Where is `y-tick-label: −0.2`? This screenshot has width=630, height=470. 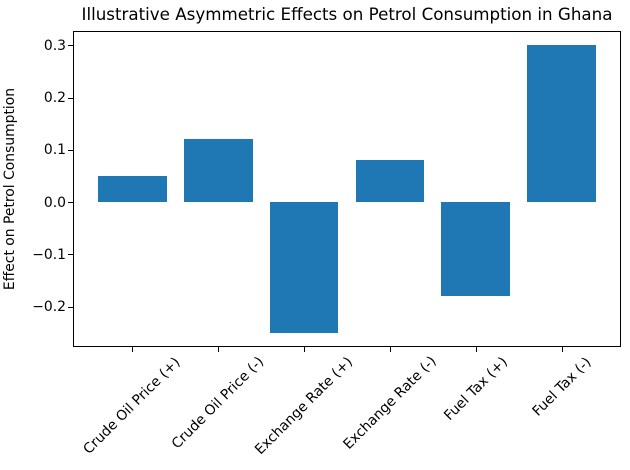
y-tick-label: −0.2 is located at coordinates (49, 307).